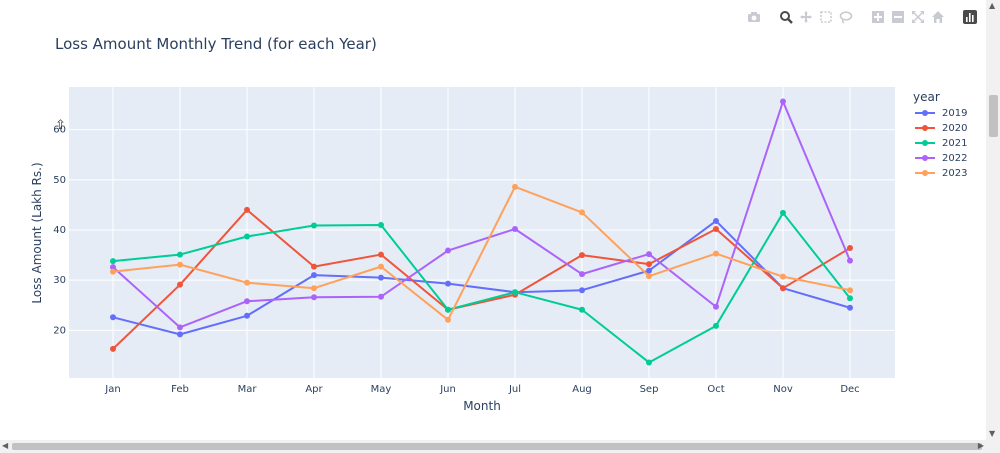  I want to click on zoom-in-icon, so click(878, 17).